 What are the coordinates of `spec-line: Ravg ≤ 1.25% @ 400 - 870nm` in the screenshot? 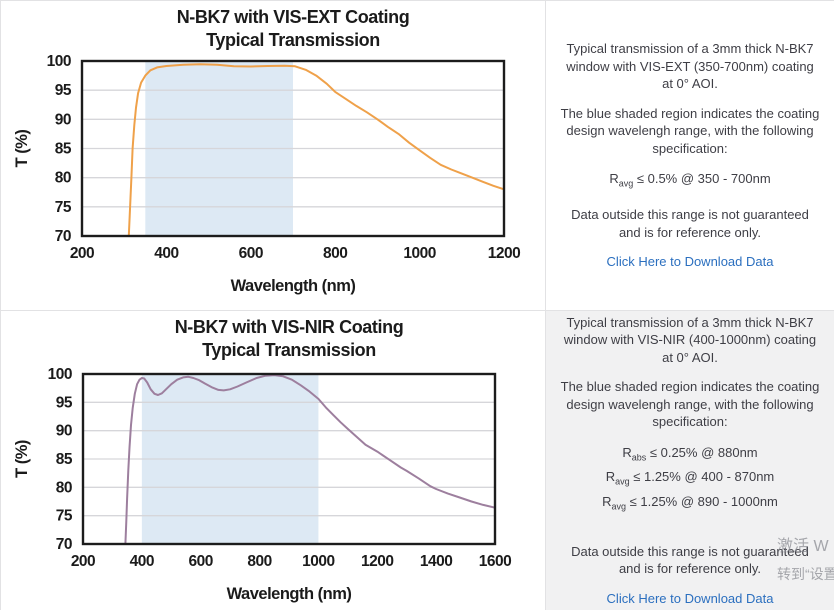 It's located at (690, 478).